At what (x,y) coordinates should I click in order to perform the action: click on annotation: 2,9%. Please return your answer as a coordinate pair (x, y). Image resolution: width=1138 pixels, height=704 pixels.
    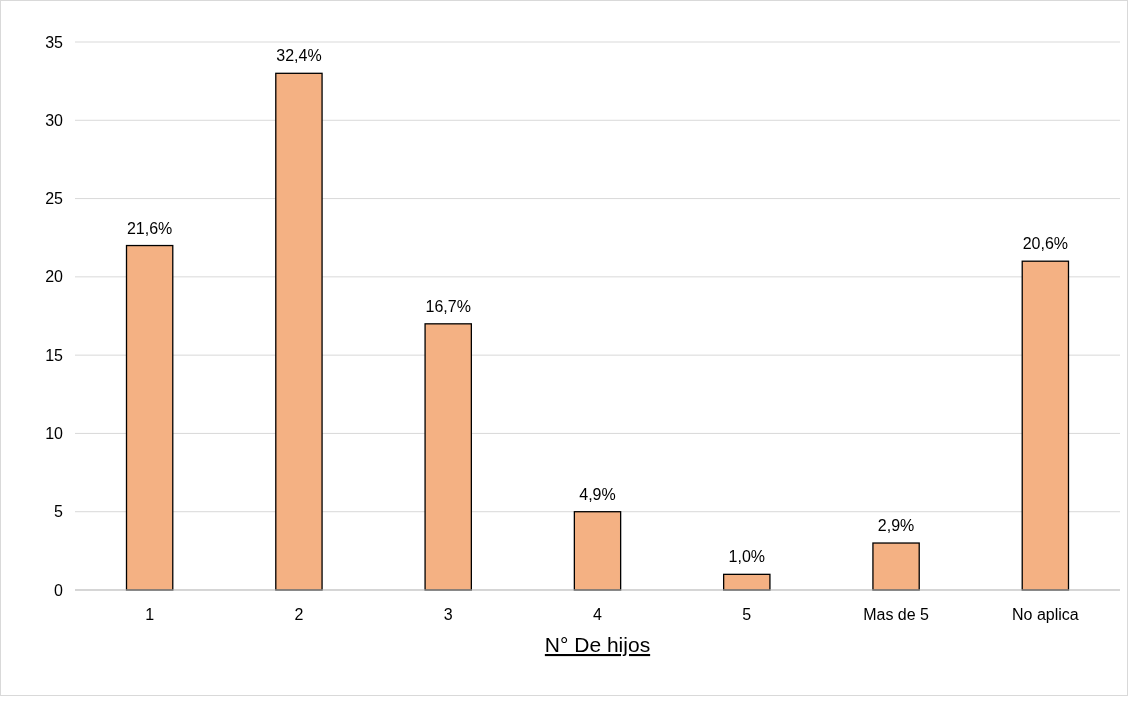
    Looking at the image, I should click on (896, 526).